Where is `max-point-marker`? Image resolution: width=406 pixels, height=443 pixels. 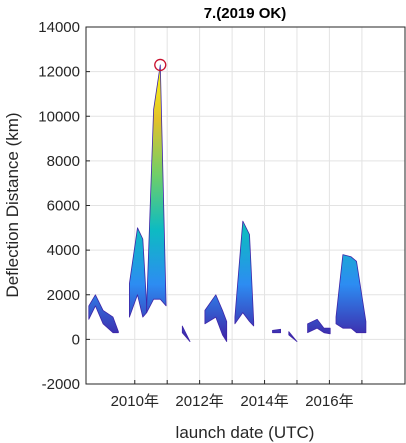 max-point-marker is located at coordinates (160, 65).